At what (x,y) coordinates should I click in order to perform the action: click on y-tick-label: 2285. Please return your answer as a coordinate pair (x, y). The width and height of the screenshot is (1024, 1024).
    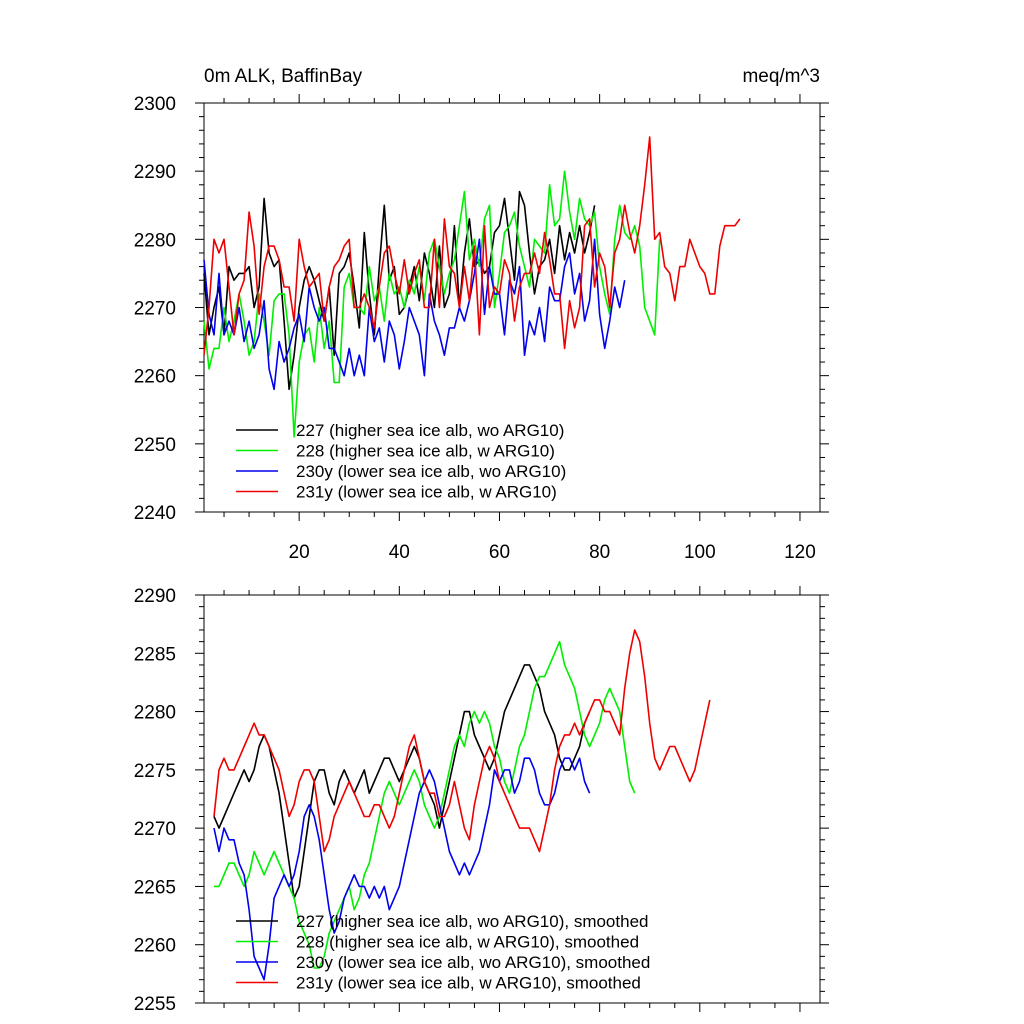
    Looking at the image, I should click on (155, 654).